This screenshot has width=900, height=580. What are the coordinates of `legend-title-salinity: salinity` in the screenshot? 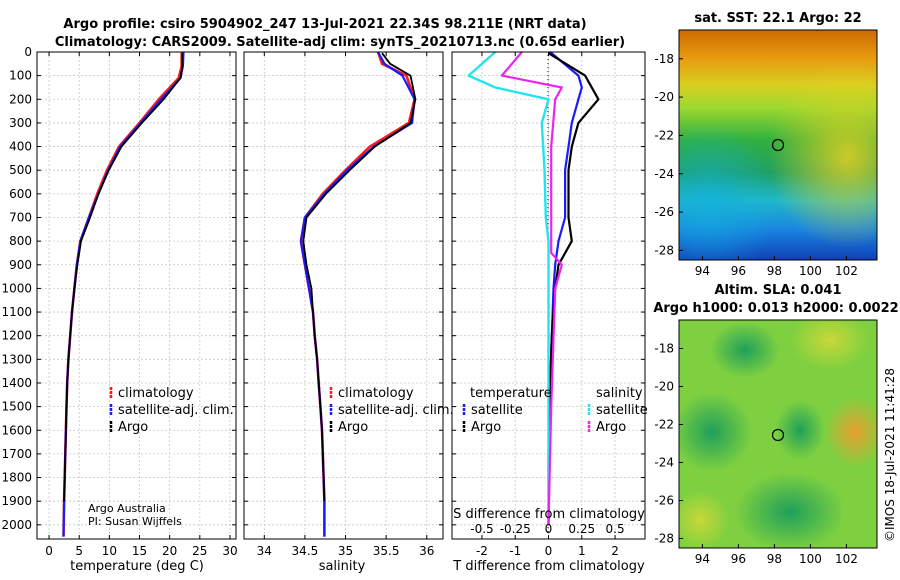 It's located at (619, 393).